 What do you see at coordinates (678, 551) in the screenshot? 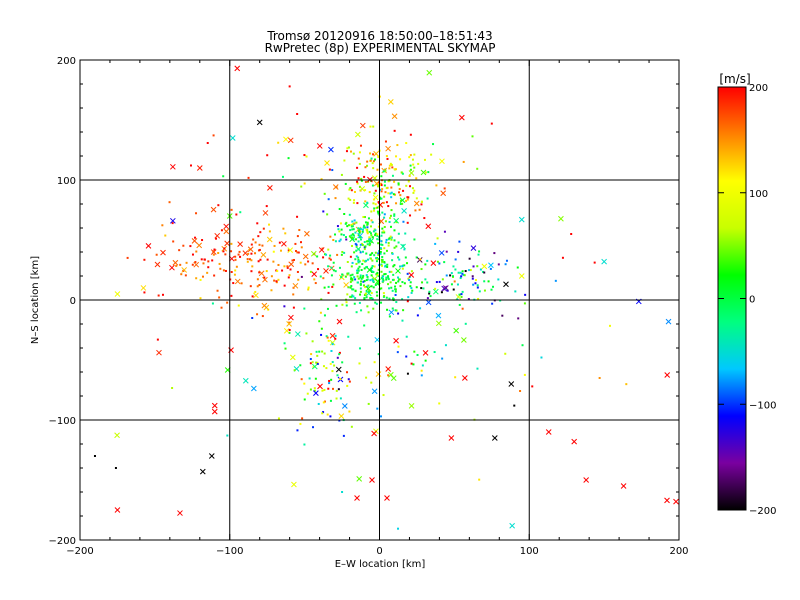
I see `x-tick-label: 200` at bounding box center [678, 551].